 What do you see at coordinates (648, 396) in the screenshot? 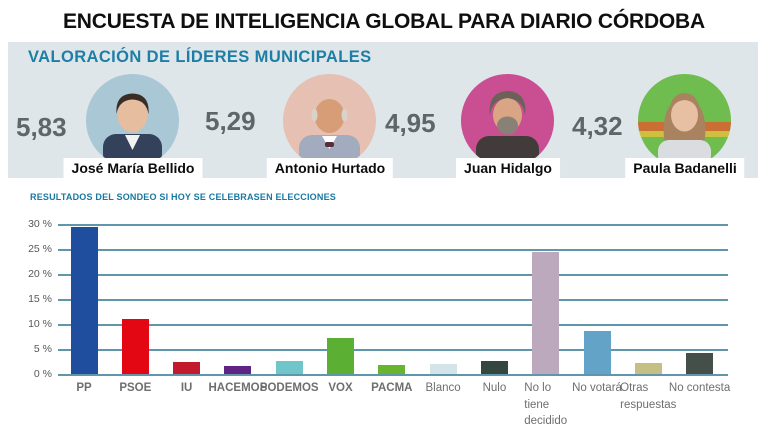
I see `x-label-otras-respuestas: Otras respuestas` at bounding box center [648, 396].